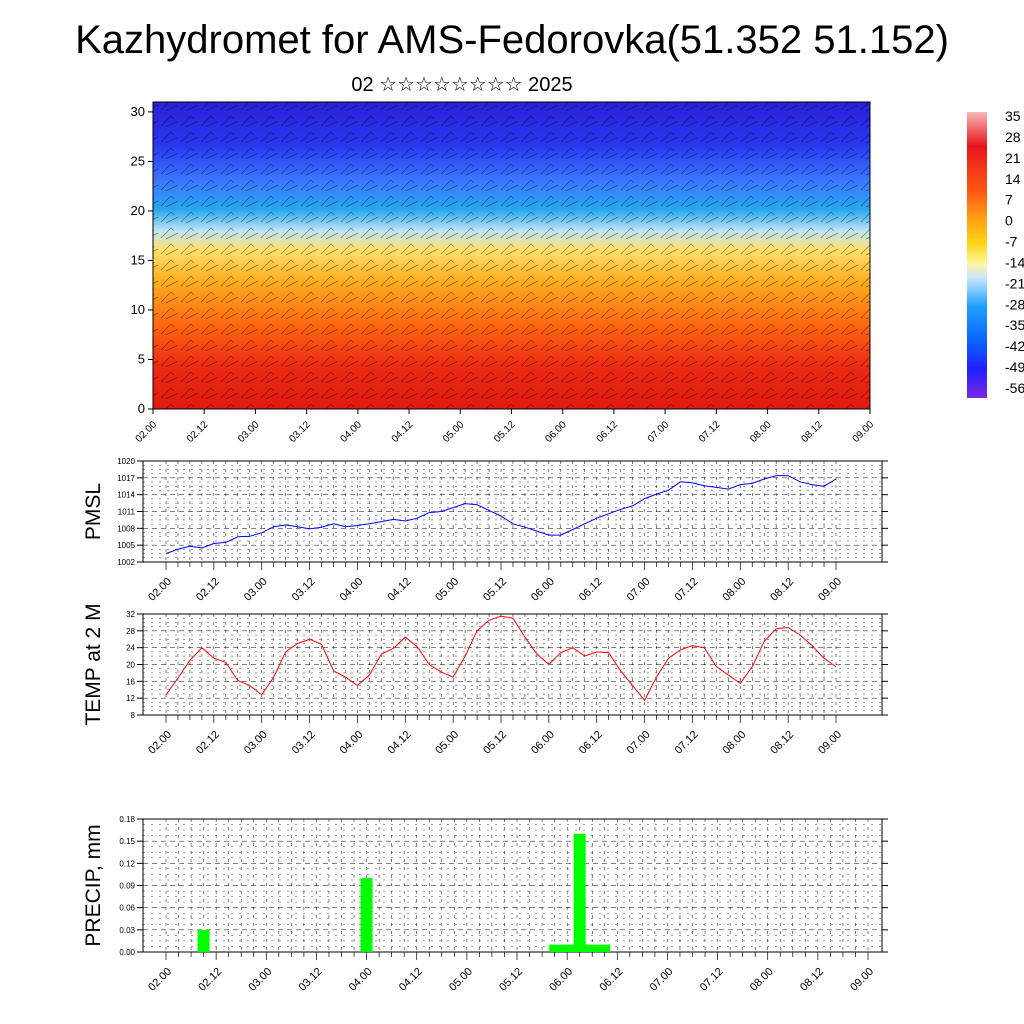 Image resolution: width=1024 pixels, height=1024 pixels. Describe the element at coordinates (127, 908) in the screenshot. I see `y-tick-label: 0.06` at that location.